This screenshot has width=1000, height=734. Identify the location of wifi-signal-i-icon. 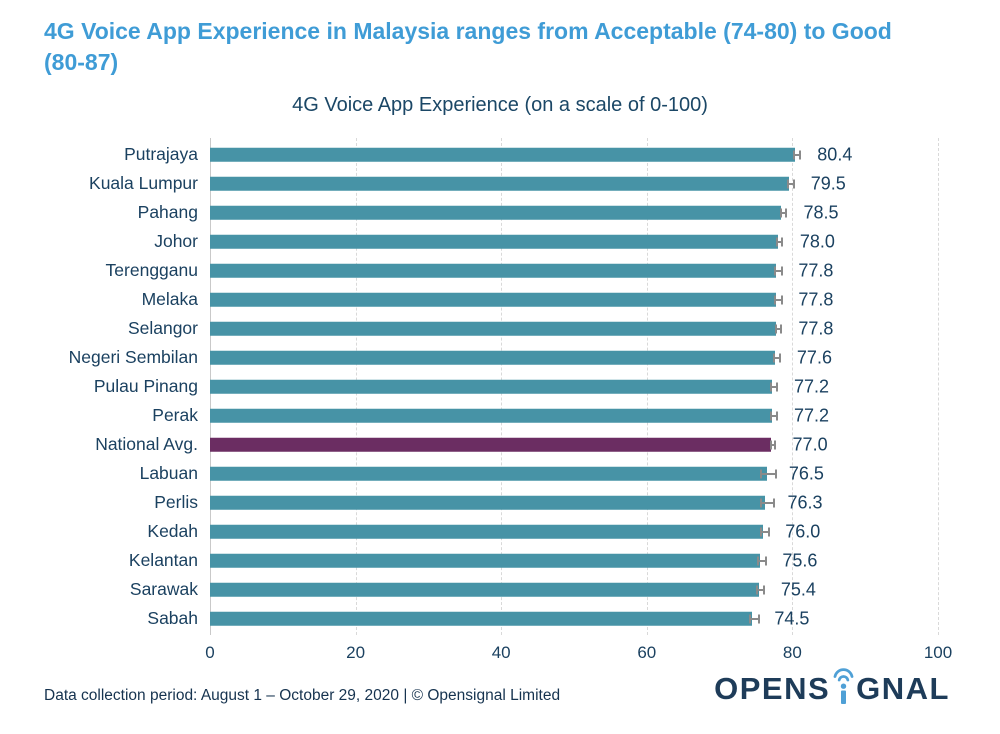
(843, 686).